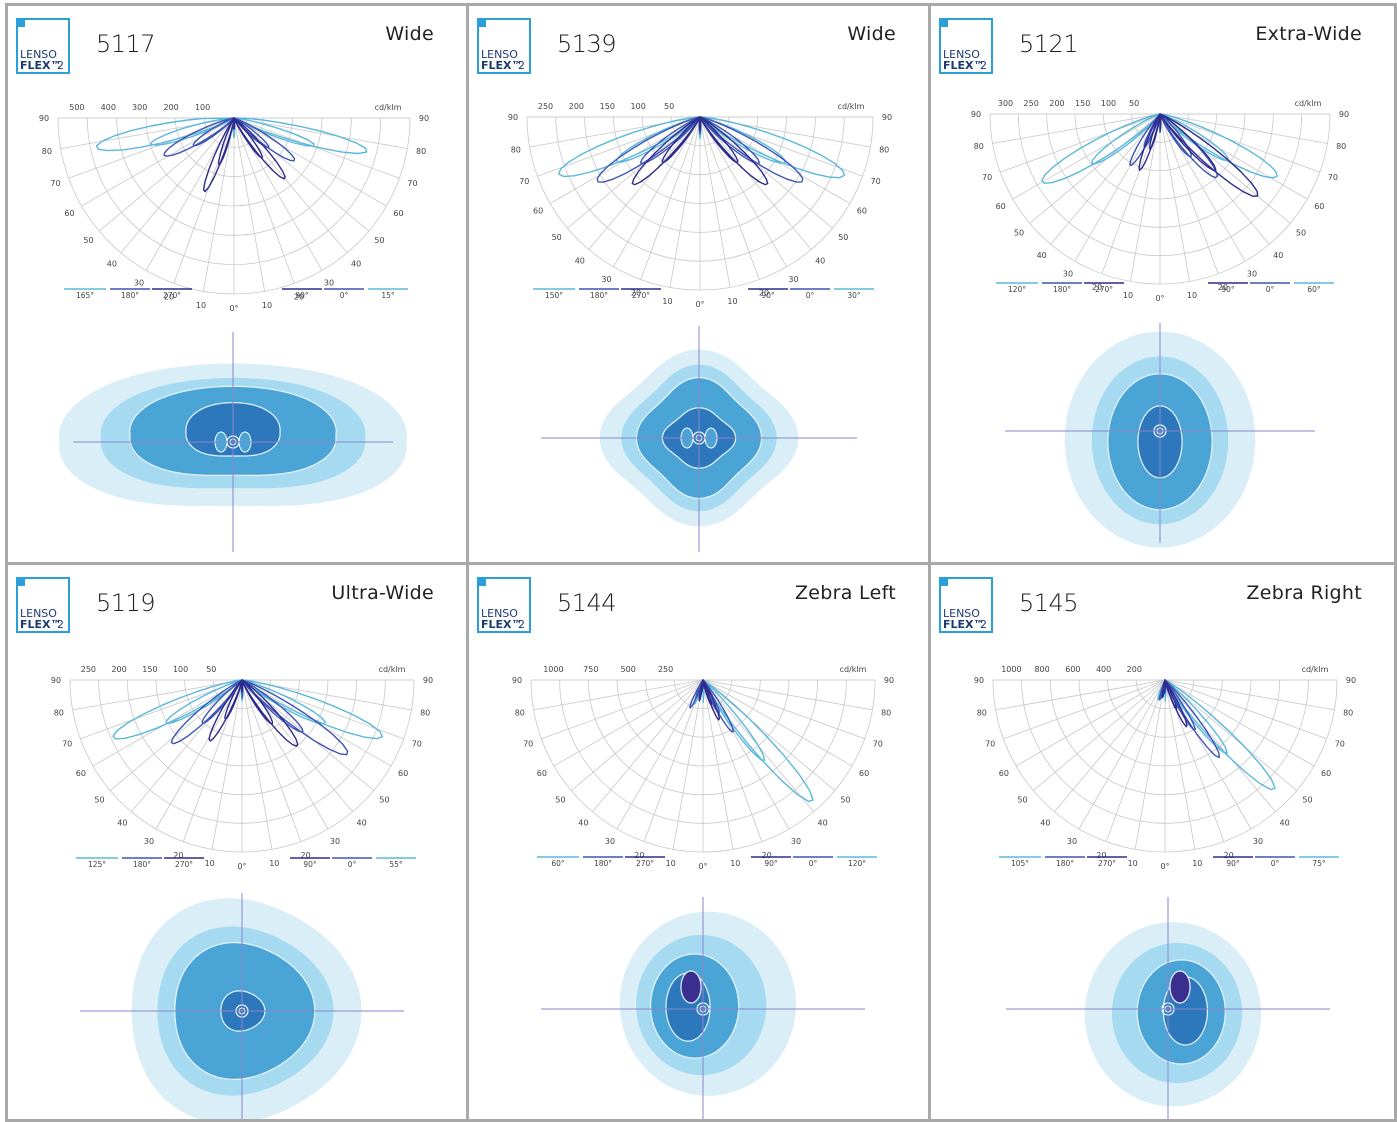 The height and width of the screenshot is (1122, 1397). Describe the element at coordinates (126, 44) in the screenshot. I see `product-code: 5117` at that location.